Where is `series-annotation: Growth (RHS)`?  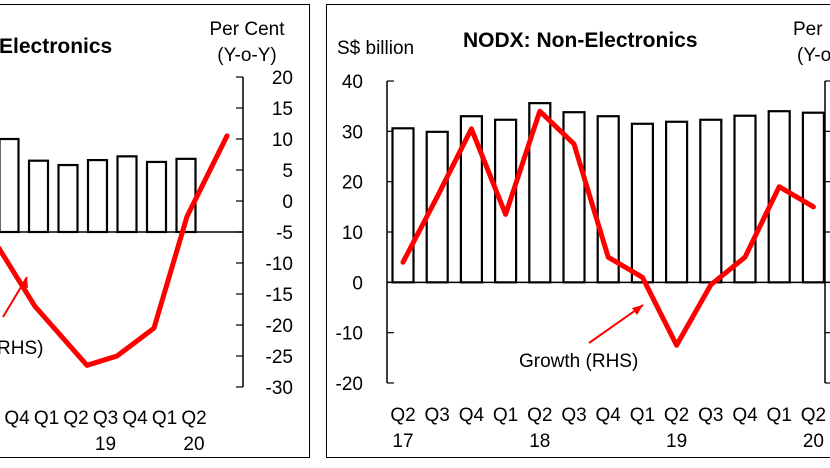
series-annotation: Growth (RHS) is located at coordinates (578, 361).